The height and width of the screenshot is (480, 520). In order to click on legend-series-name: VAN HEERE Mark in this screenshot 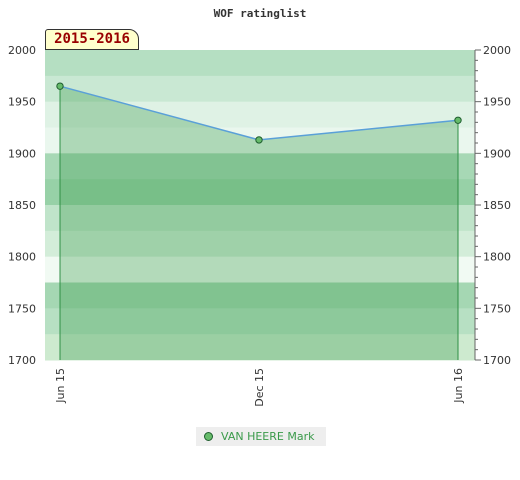, I will do `click(268, 436)`.